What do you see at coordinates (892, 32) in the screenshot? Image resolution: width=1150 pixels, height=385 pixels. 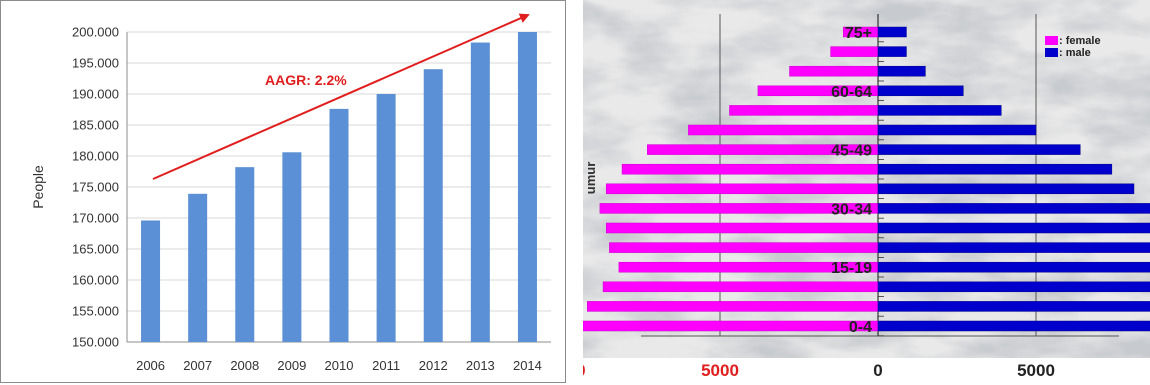 I see `male-bar-75+` at bounding box center [892, 32].